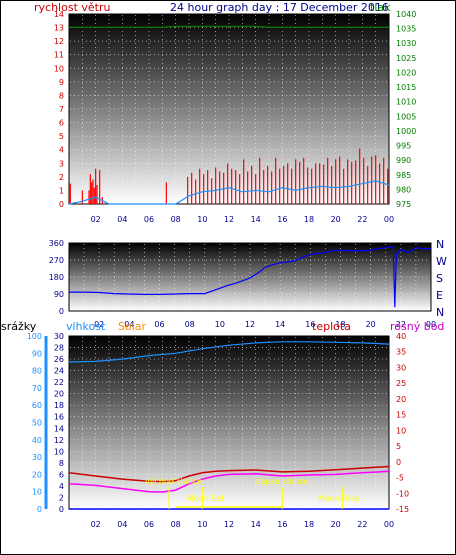  I want to click on compass-label: N, so click(440, 312).